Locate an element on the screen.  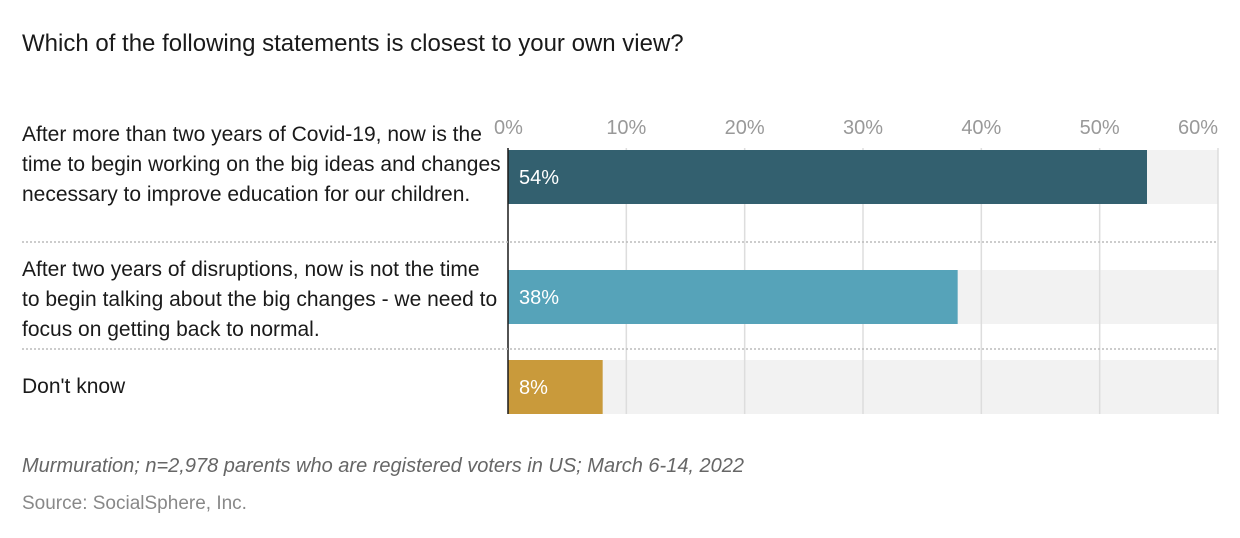
data-label: 8% is located at coordinates (533, 388).